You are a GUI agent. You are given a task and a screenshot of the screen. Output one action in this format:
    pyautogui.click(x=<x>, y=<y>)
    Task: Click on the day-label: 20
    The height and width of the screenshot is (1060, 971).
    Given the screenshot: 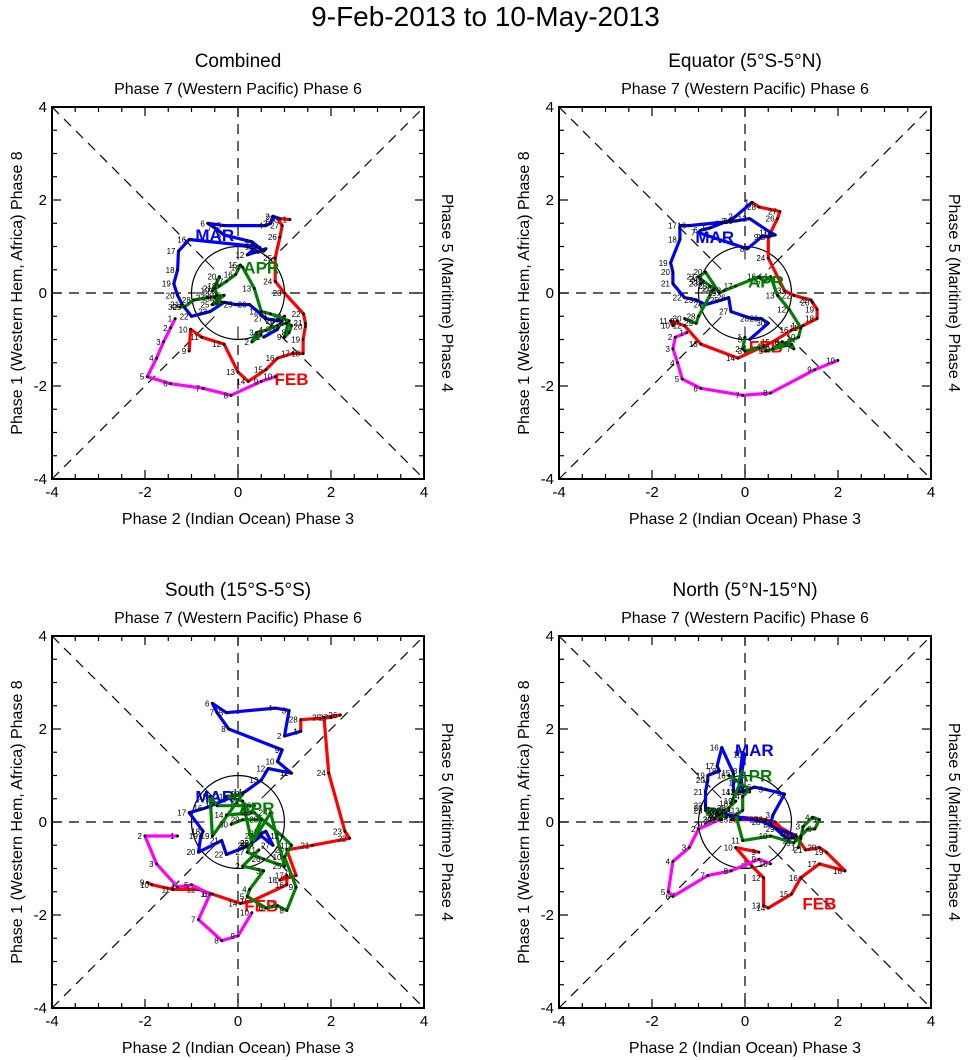 What is the action you would take?
    pyautogui.click(x=700, y=780)
    